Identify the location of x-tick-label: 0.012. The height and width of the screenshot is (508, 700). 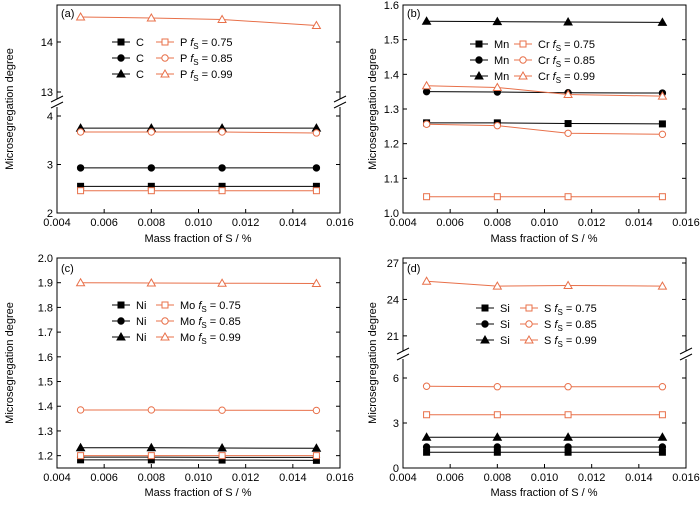
(246, 478).